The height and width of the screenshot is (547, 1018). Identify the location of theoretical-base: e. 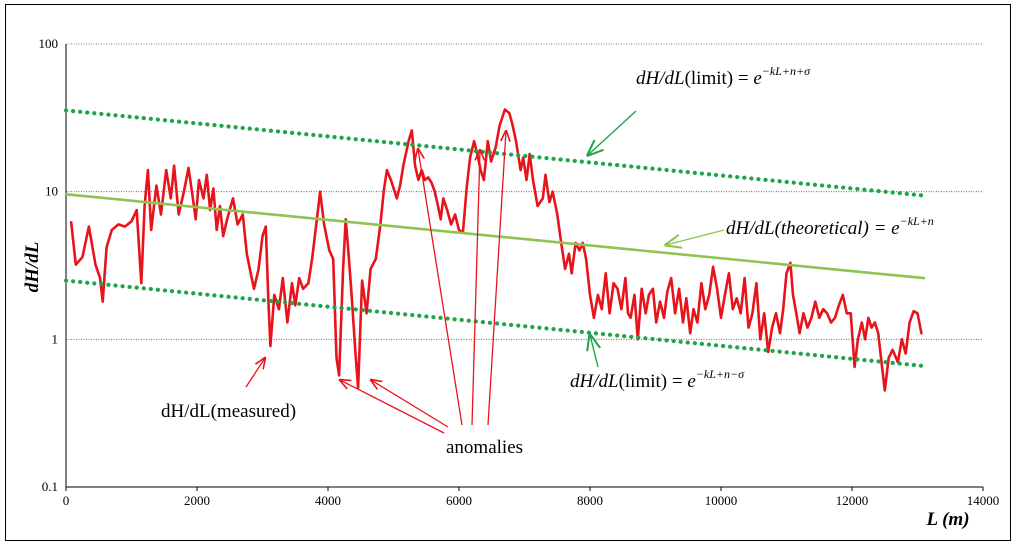
(895, 228).